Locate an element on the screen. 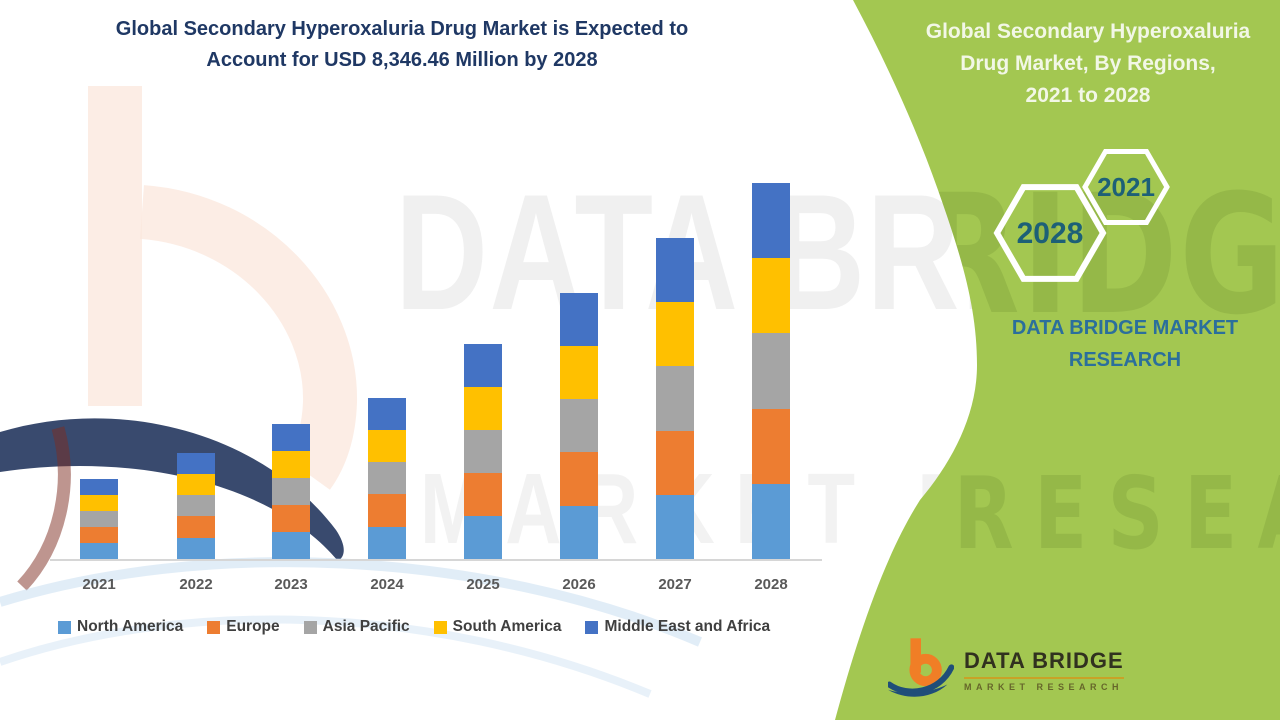 This screenshot has height=720, width=1280. stacked-bar-2028 is located at coordinates (771, 371).